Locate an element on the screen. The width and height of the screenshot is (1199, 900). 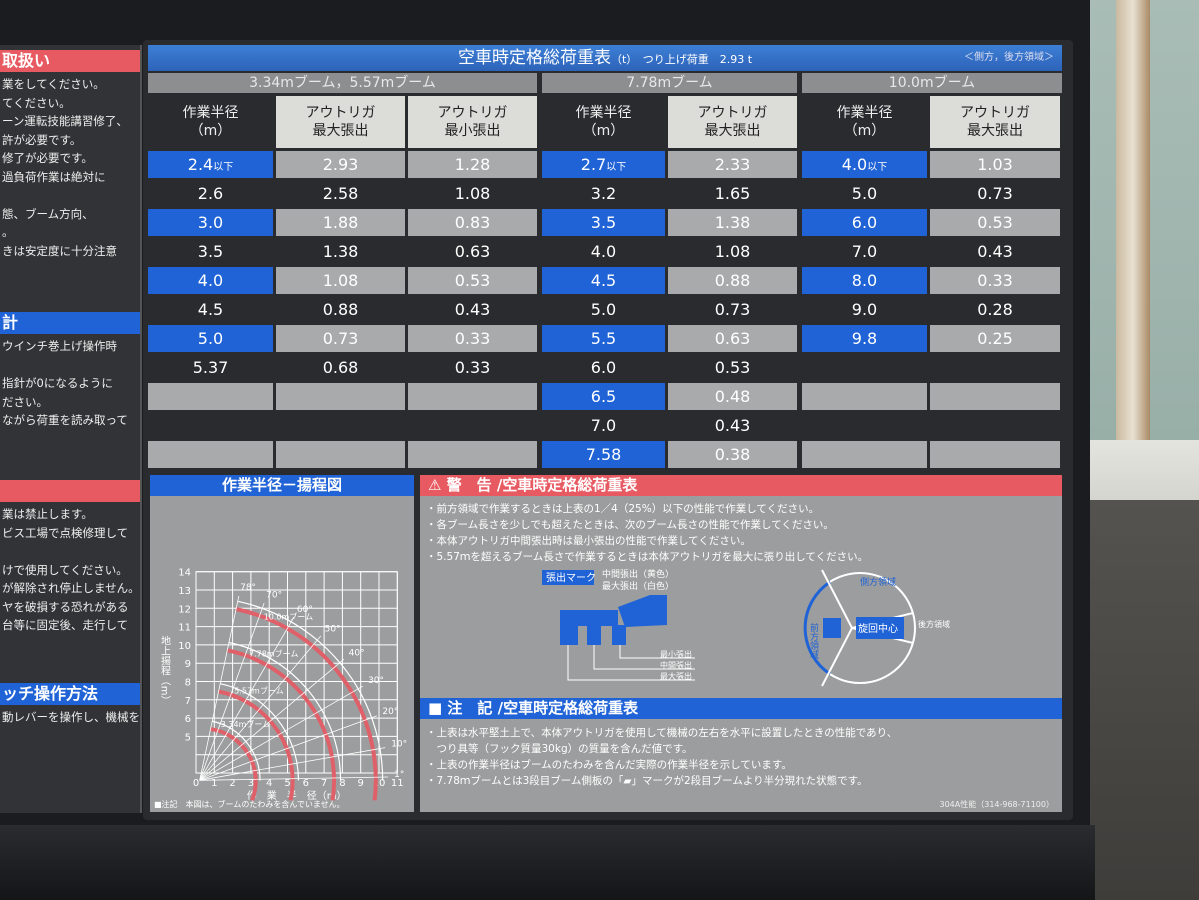
mark-mid: 中間張出（黄色） is located at coordinates (638, 574).